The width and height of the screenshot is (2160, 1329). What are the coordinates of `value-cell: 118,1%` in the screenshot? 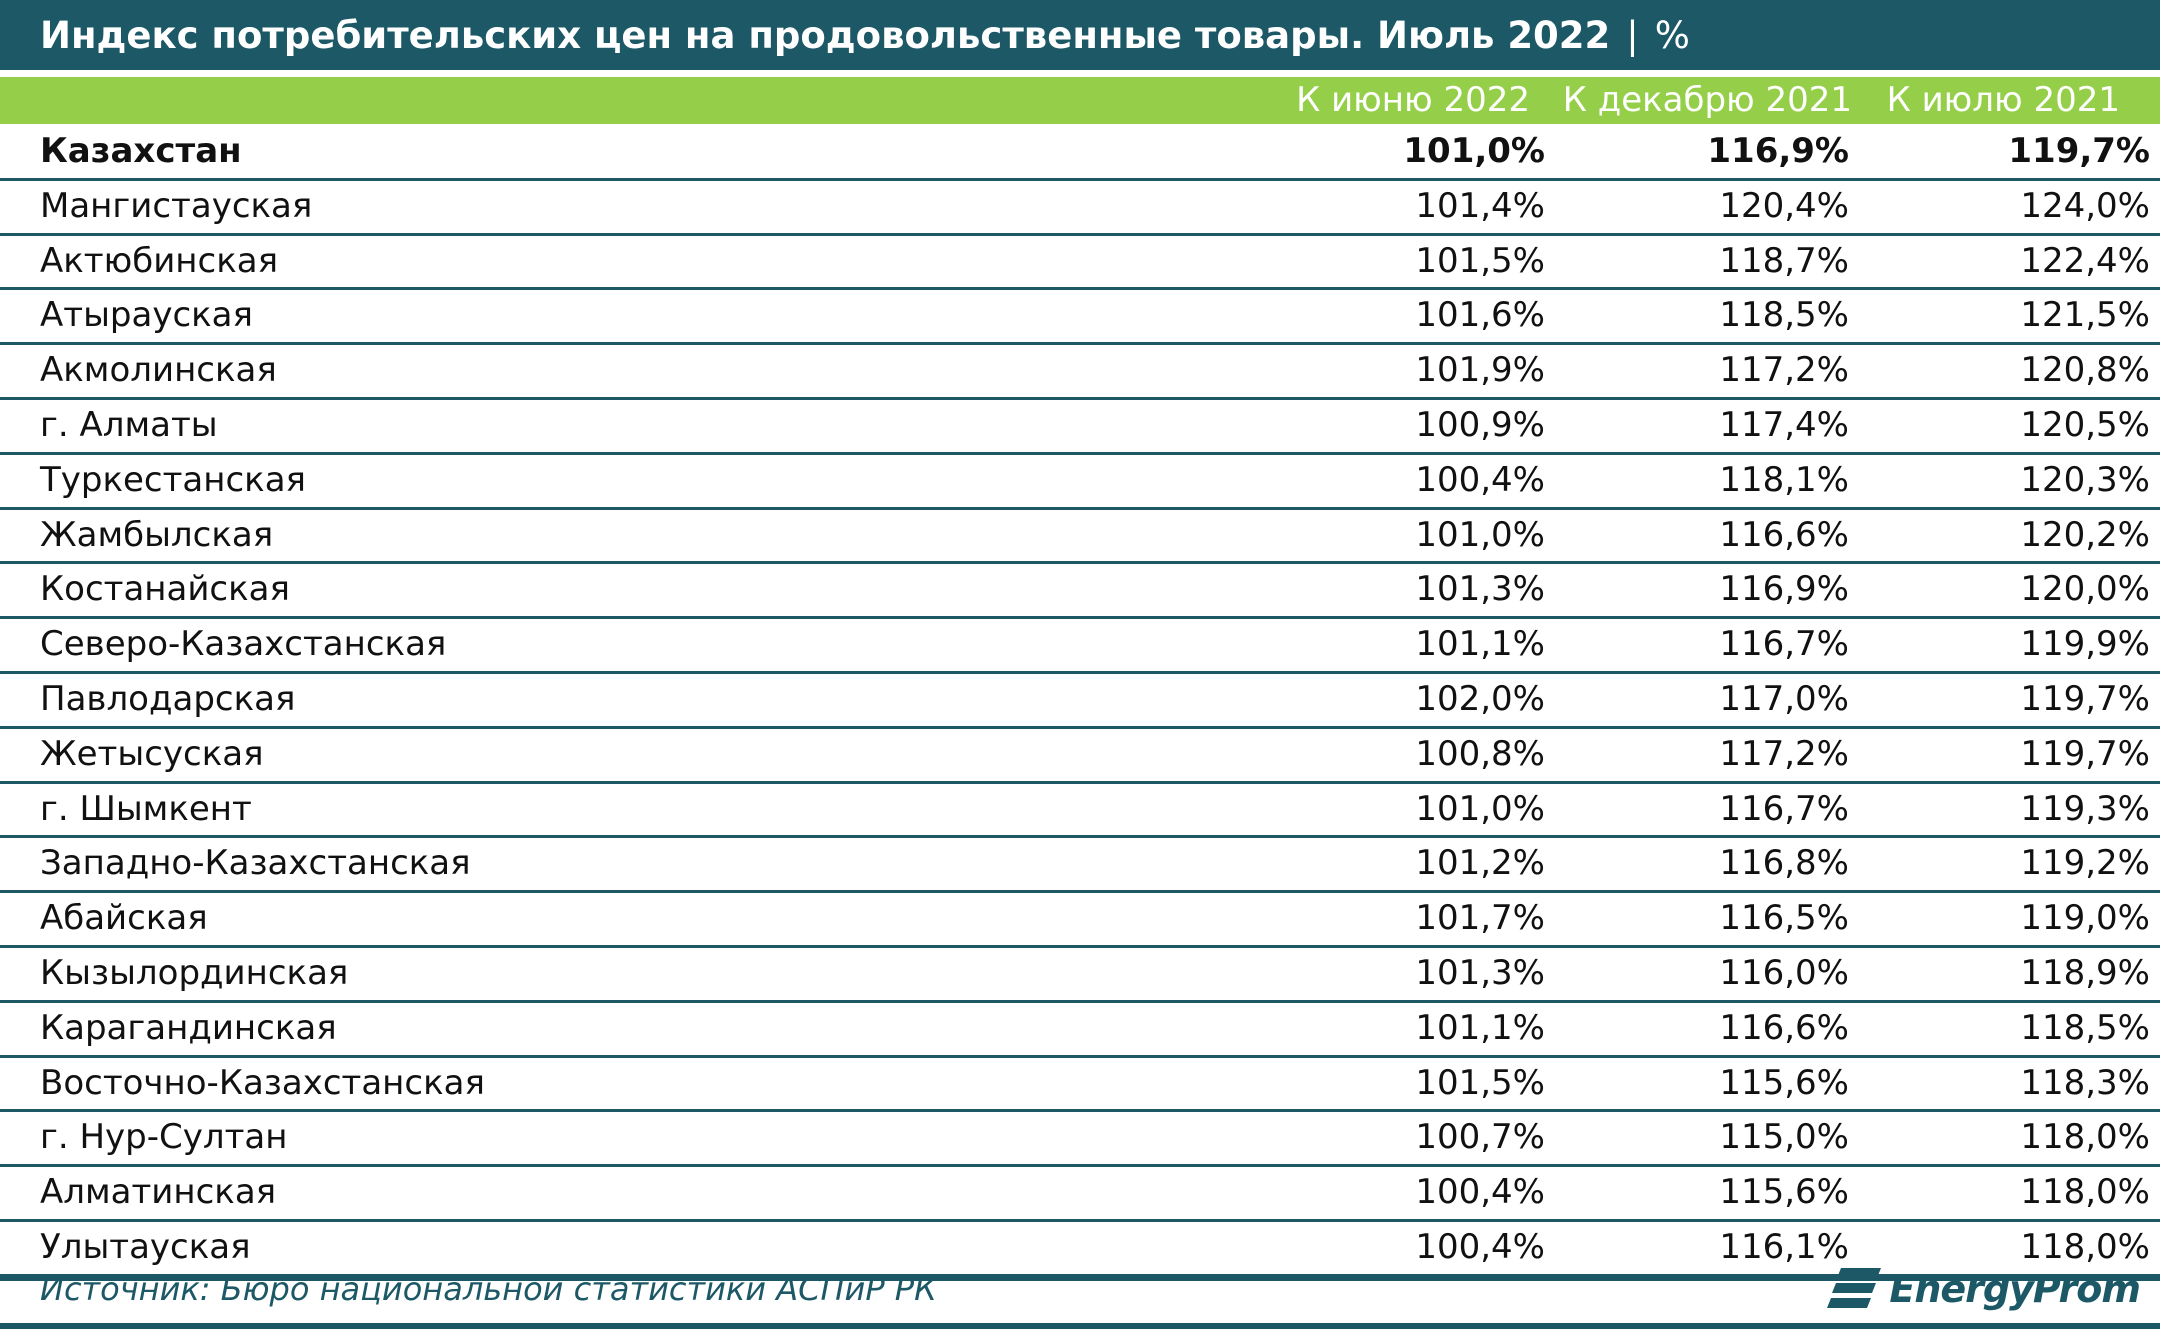 It's located at (1784, 479).